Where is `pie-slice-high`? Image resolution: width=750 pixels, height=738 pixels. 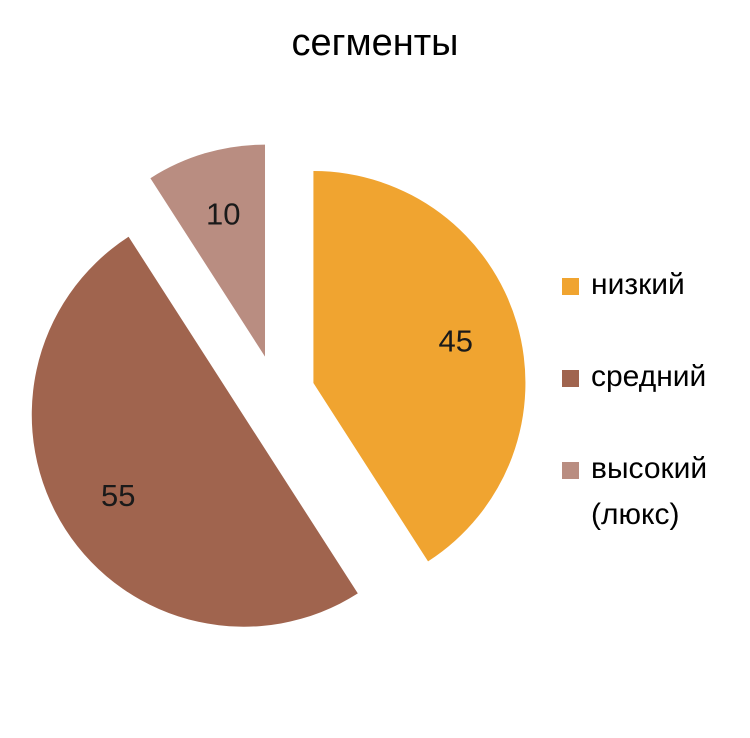
pie-slice-high is located at coordinates (208, 250).